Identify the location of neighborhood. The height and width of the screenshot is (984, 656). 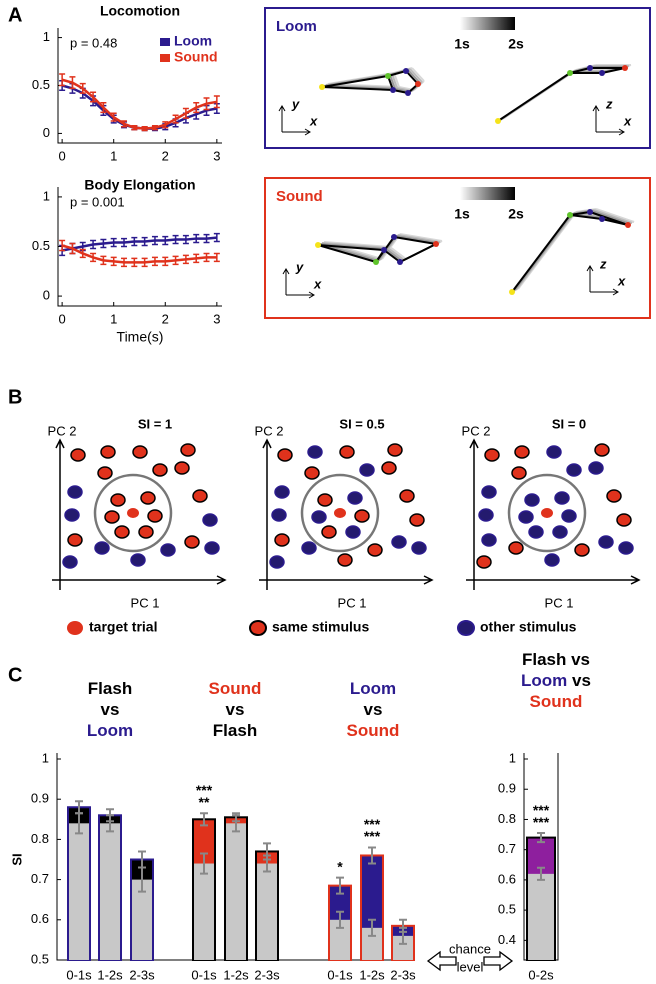
(133, 513).